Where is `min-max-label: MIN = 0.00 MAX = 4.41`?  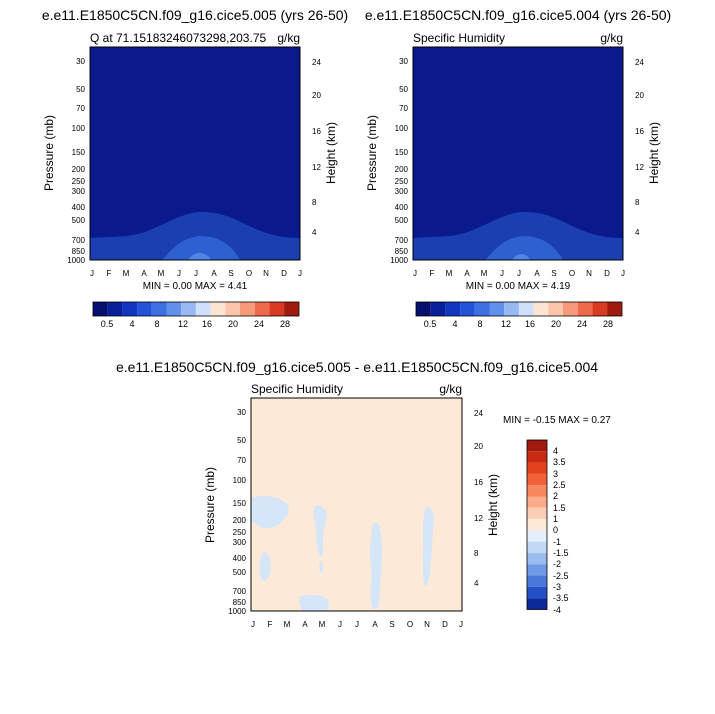 min-max-label: MIN = 0.00 MAX = 4.41 is located at coordinates (195, 286).